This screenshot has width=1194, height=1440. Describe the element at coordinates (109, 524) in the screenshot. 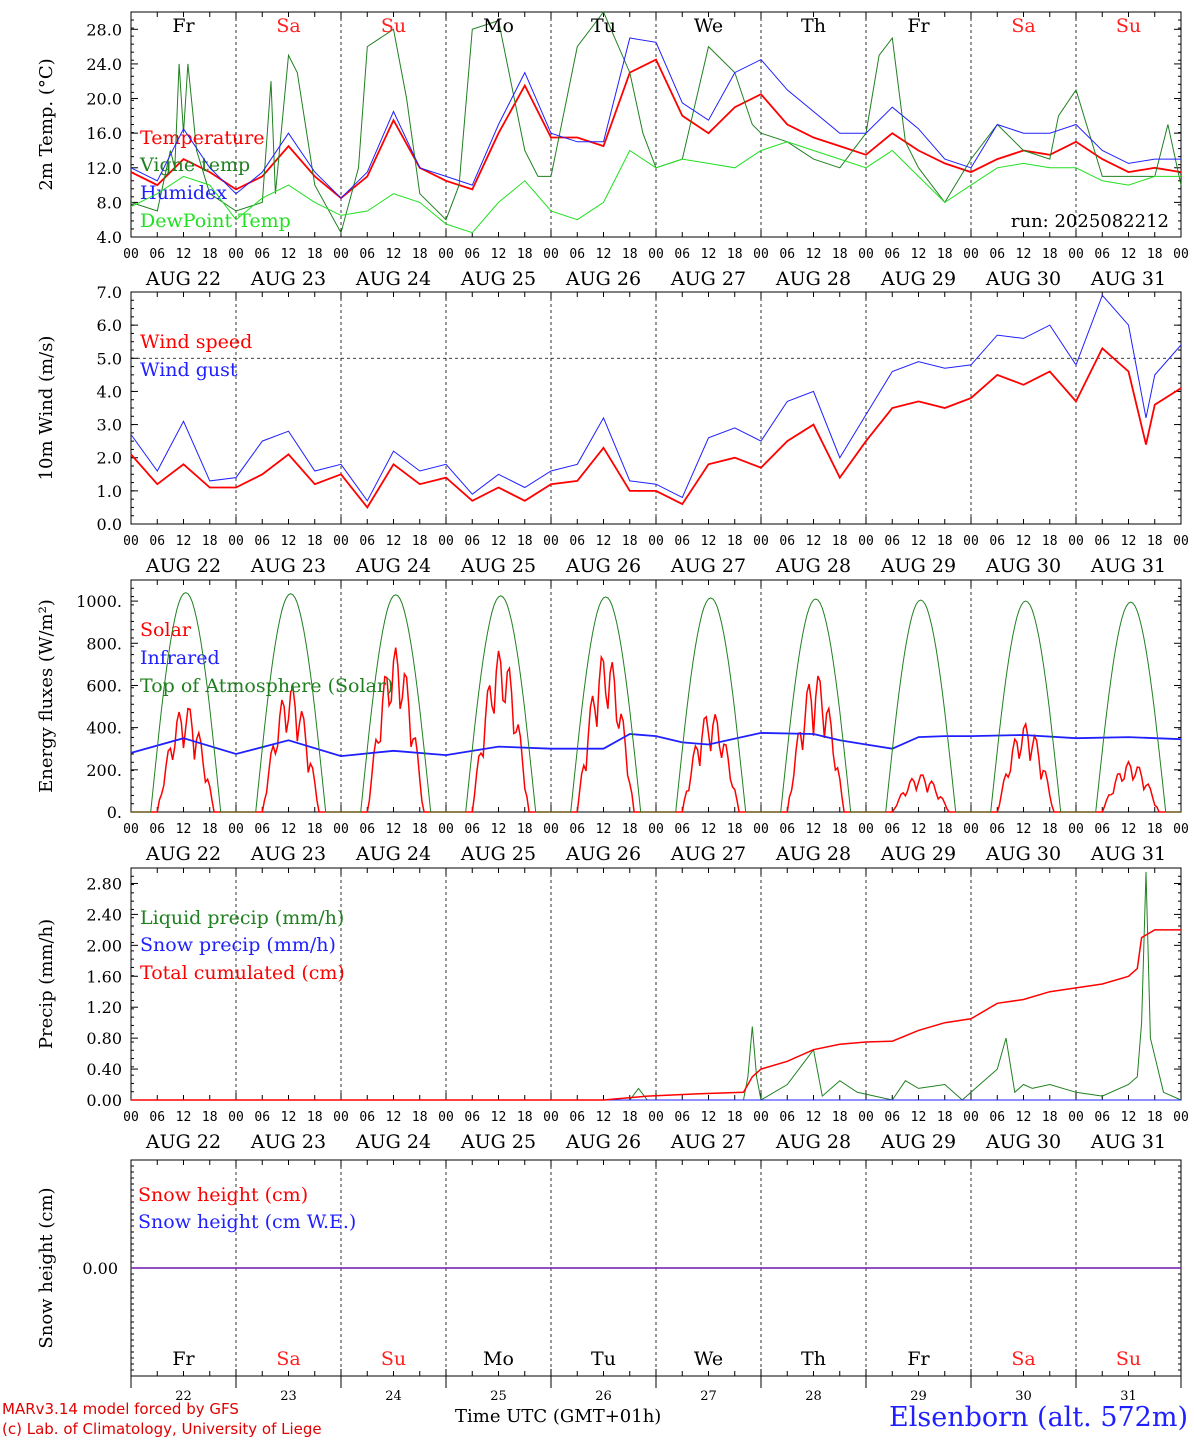

I see `y-tick-label: 0.0` at that location.